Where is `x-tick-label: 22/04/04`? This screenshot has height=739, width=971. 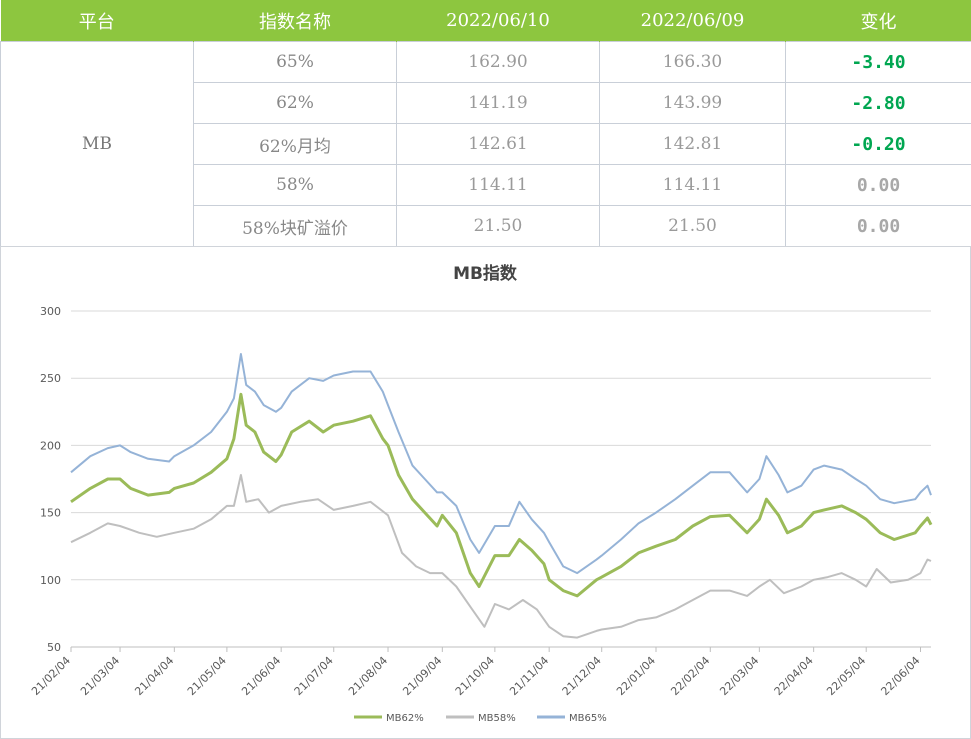
x-tick-label: 22/04/04 is located at coordinates (794, 676).